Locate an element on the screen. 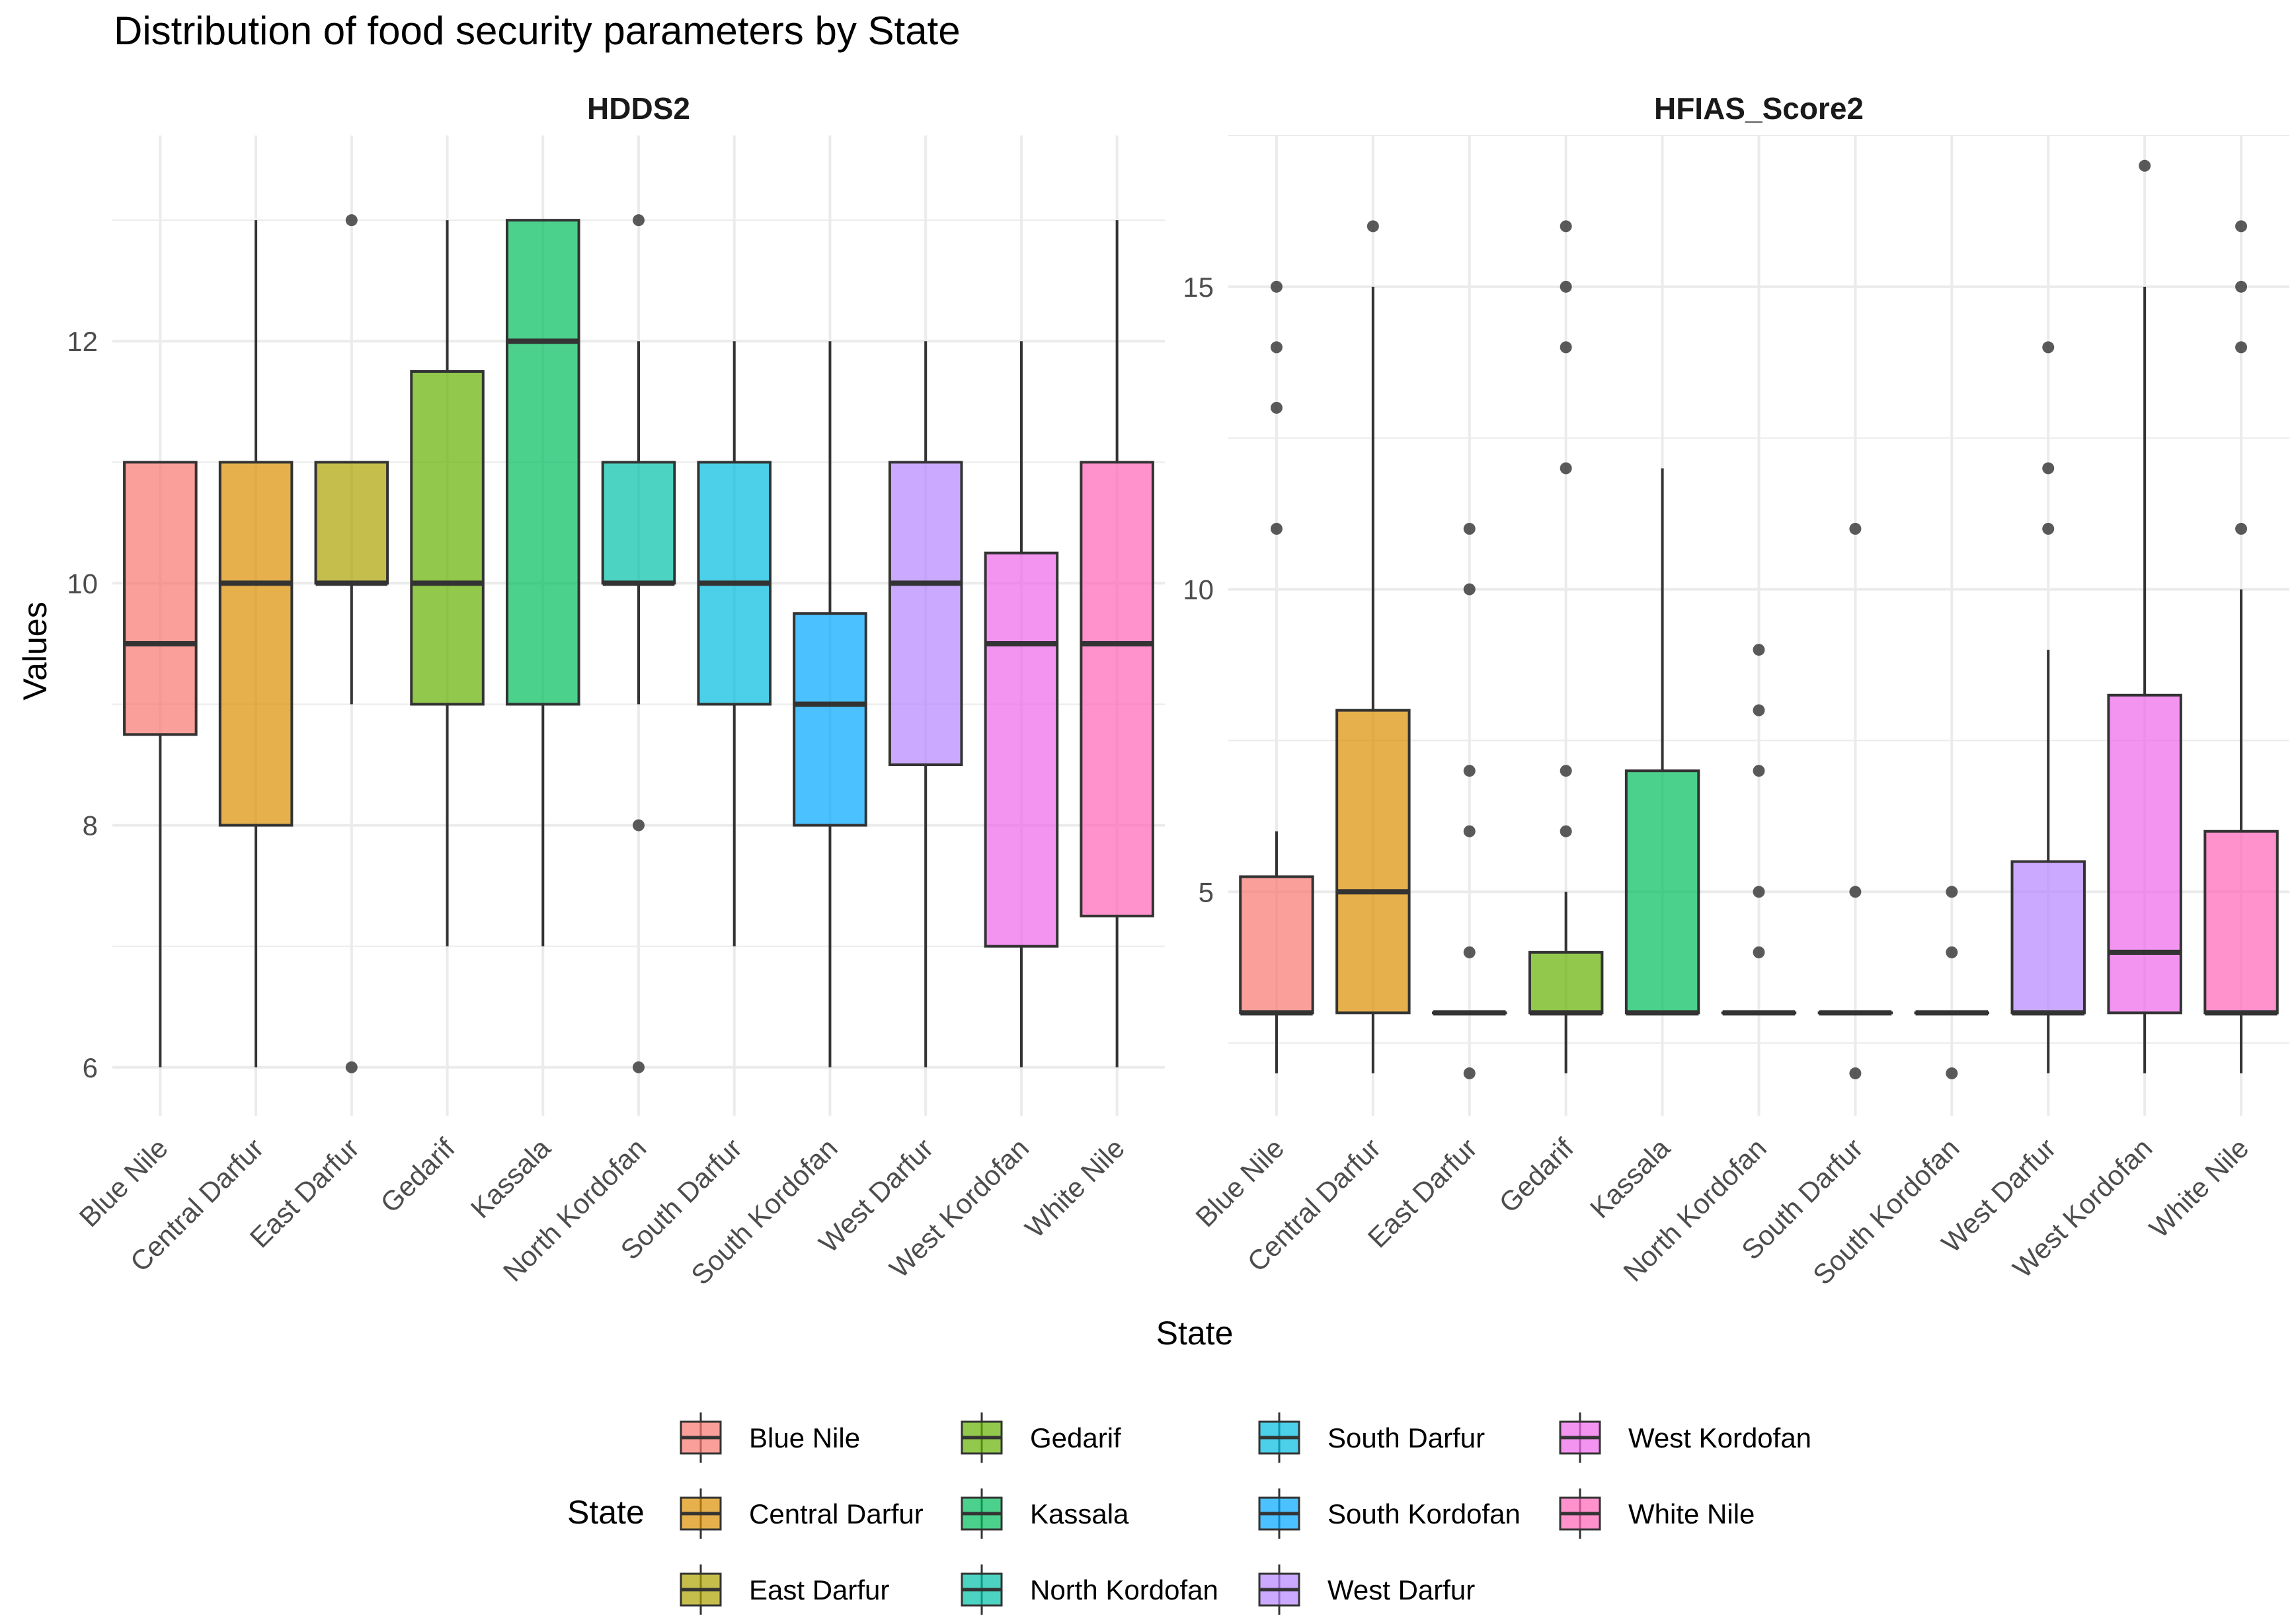  legend-label: East Darfur is located at coordinates (819, 1590).